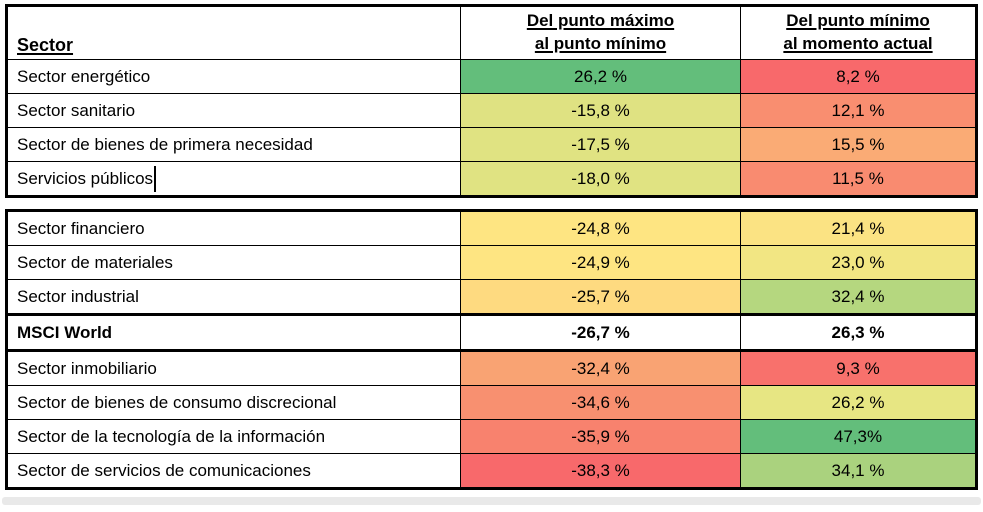 The image size is (983, 512). I want to click on min-to-now-cell: 26,3 %, so click(857, 332).